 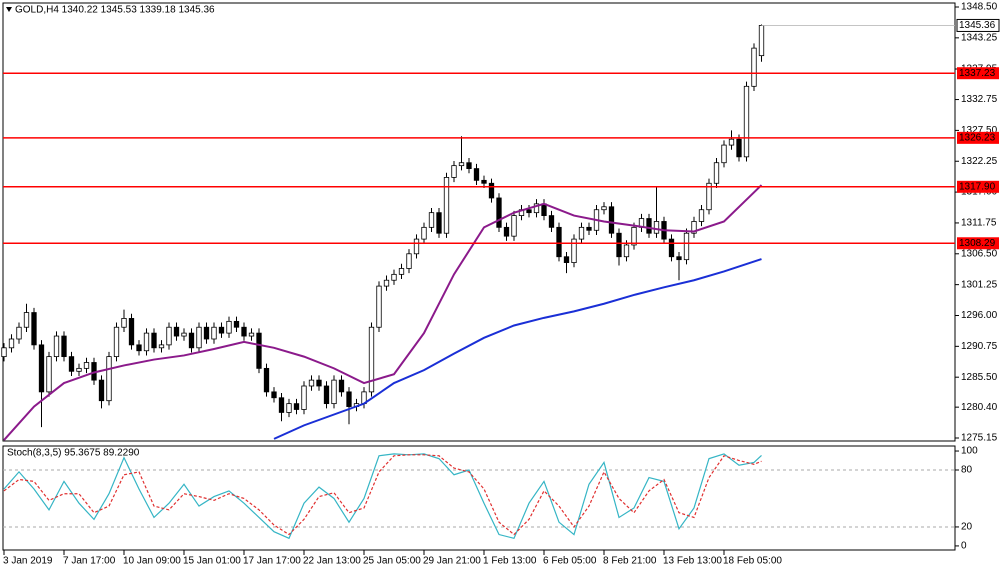 I want to click on level-label: 1337.23, so click(x=977, y=73).